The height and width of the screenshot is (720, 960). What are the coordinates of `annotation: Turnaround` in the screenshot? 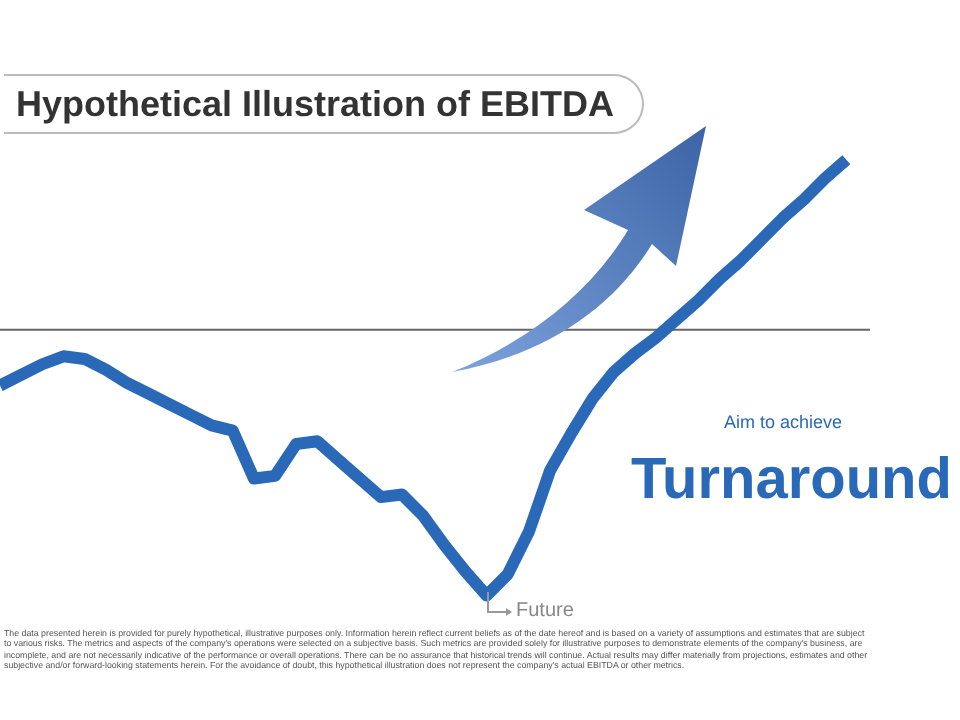 It's located at (791, 481).